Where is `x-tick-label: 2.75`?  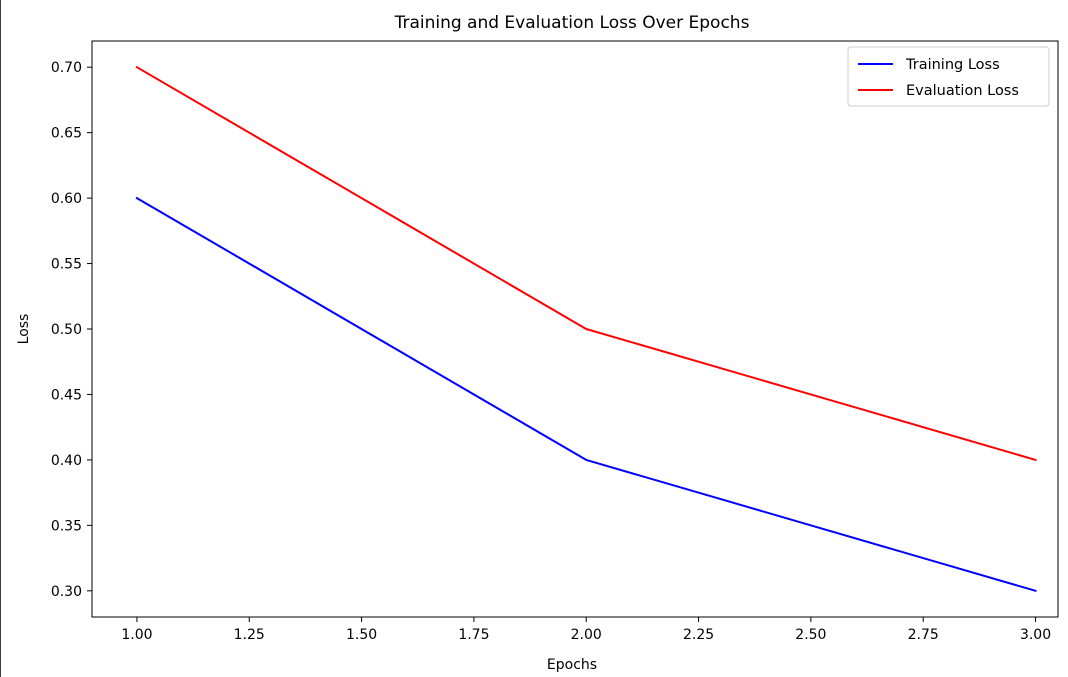
x-tick-label: 2.75 is located at coordinates (923, 635).